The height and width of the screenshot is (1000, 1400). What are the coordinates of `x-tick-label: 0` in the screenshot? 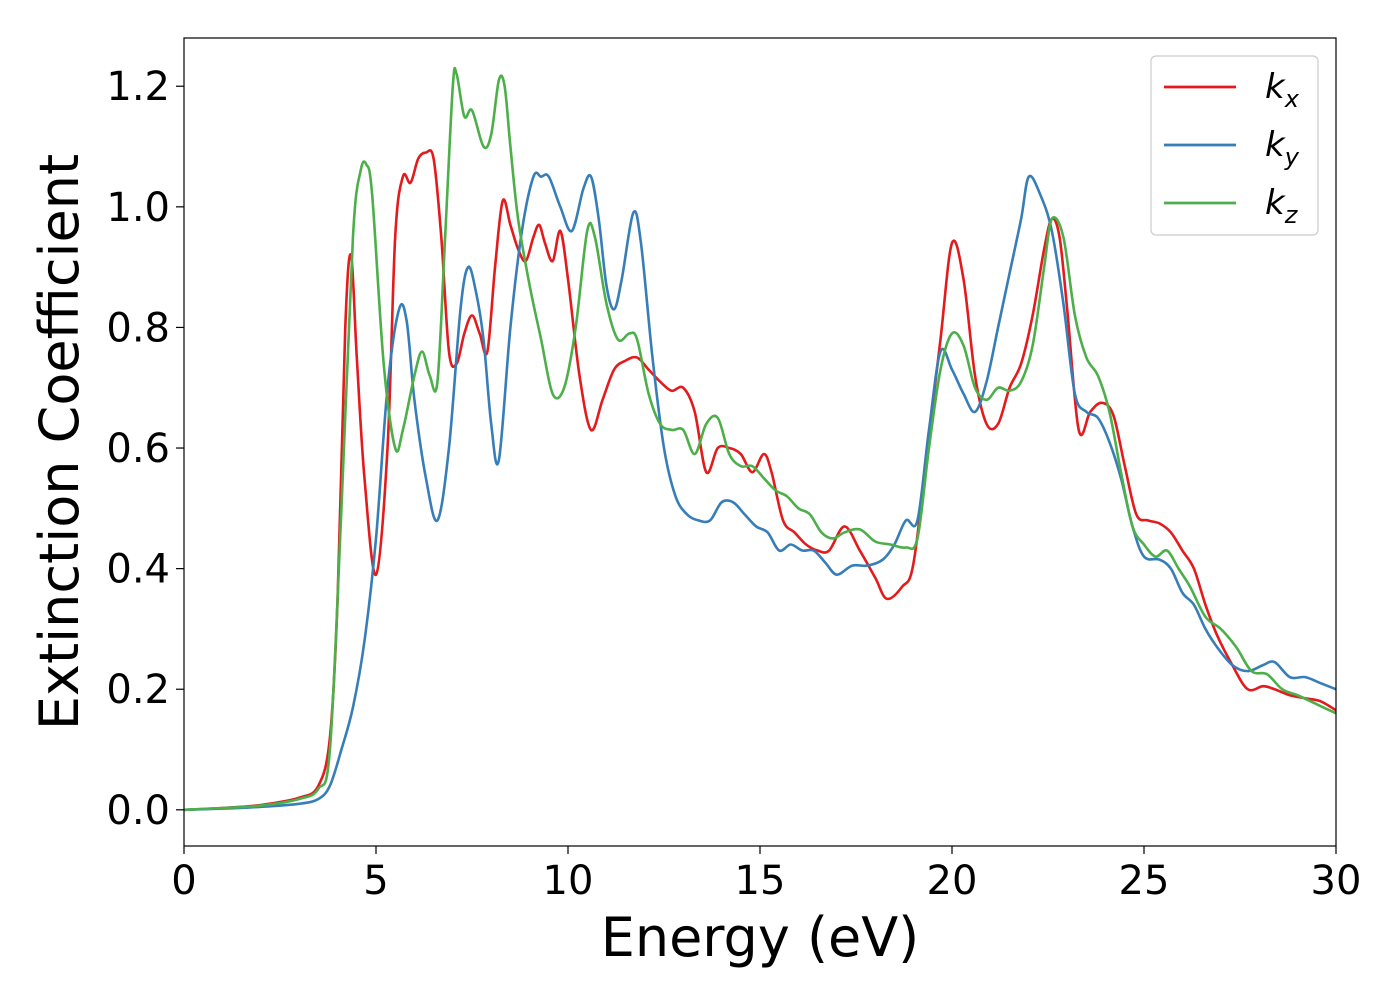 It's located at (183, 881).